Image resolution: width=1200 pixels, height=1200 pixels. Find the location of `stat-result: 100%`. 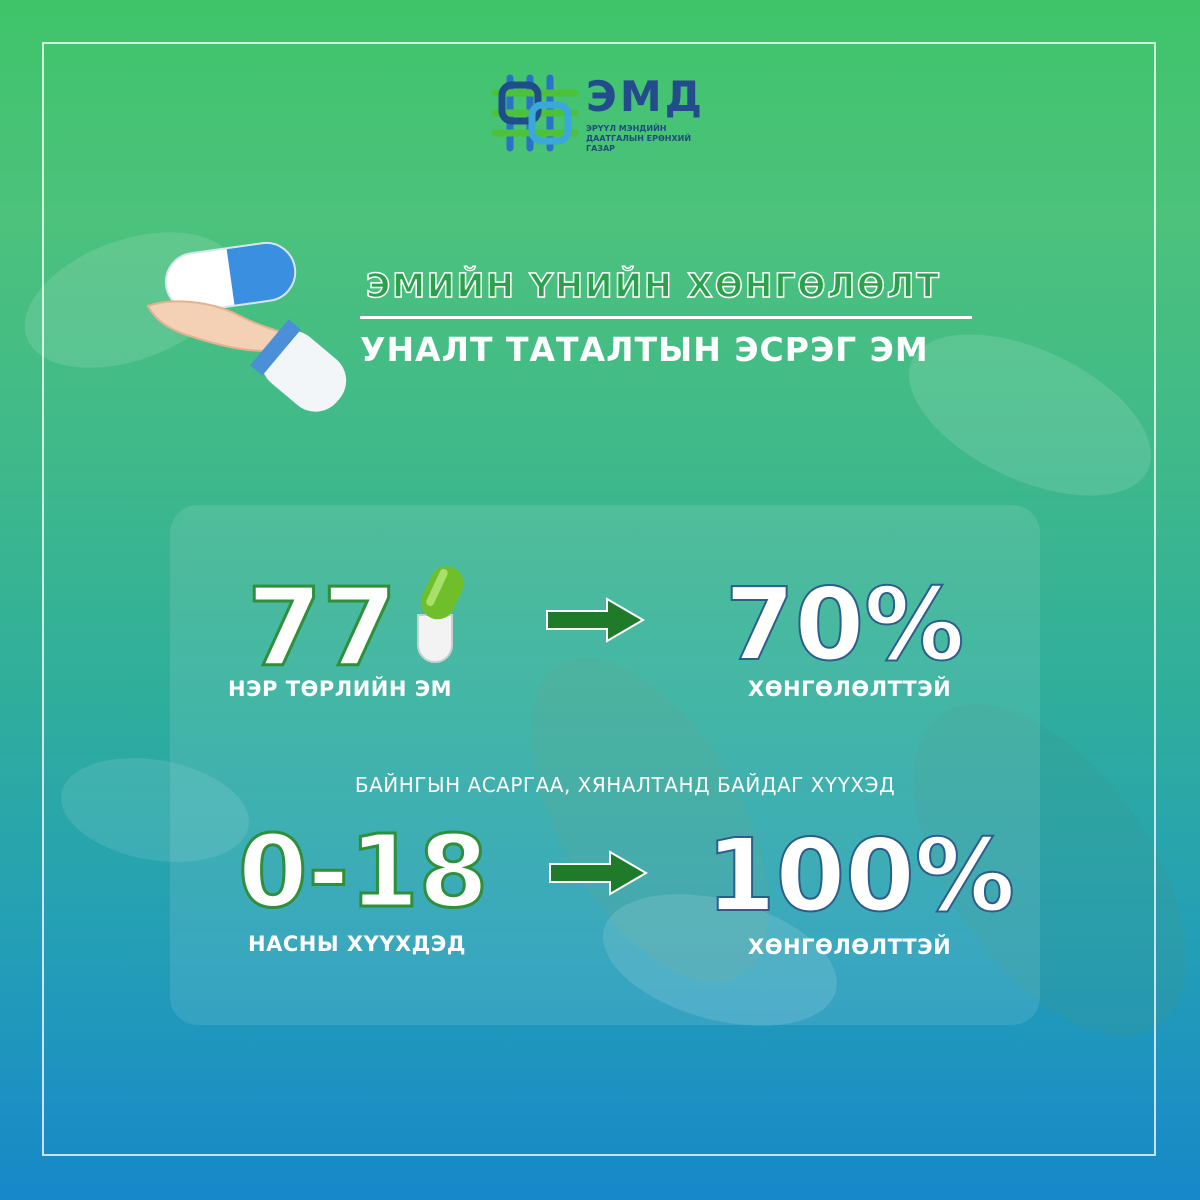

stat-result: 100% is located at coordinates (860, 875).